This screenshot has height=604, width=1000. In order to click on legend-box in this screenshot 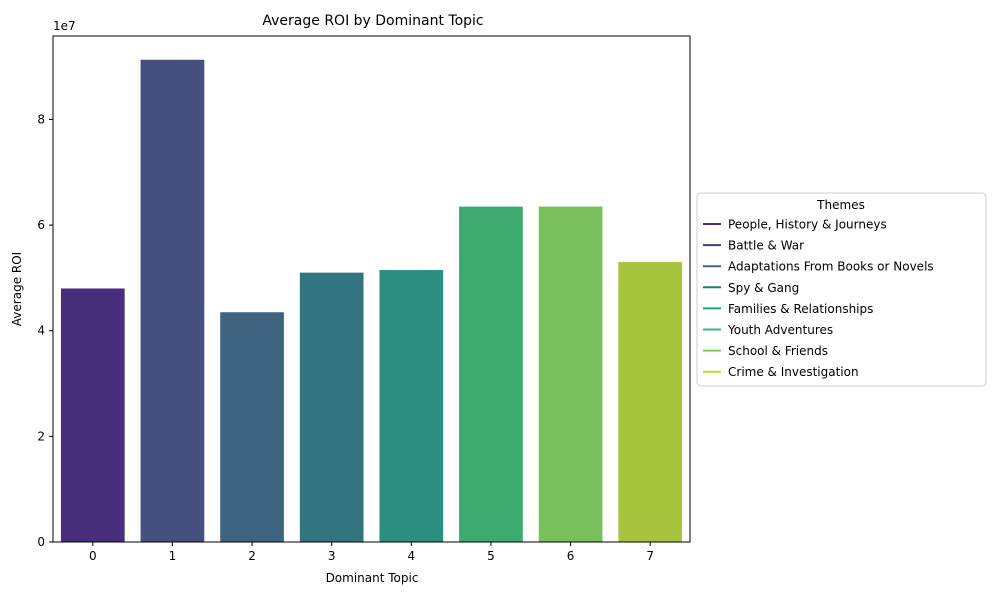, I will do `click(841, 289)`.